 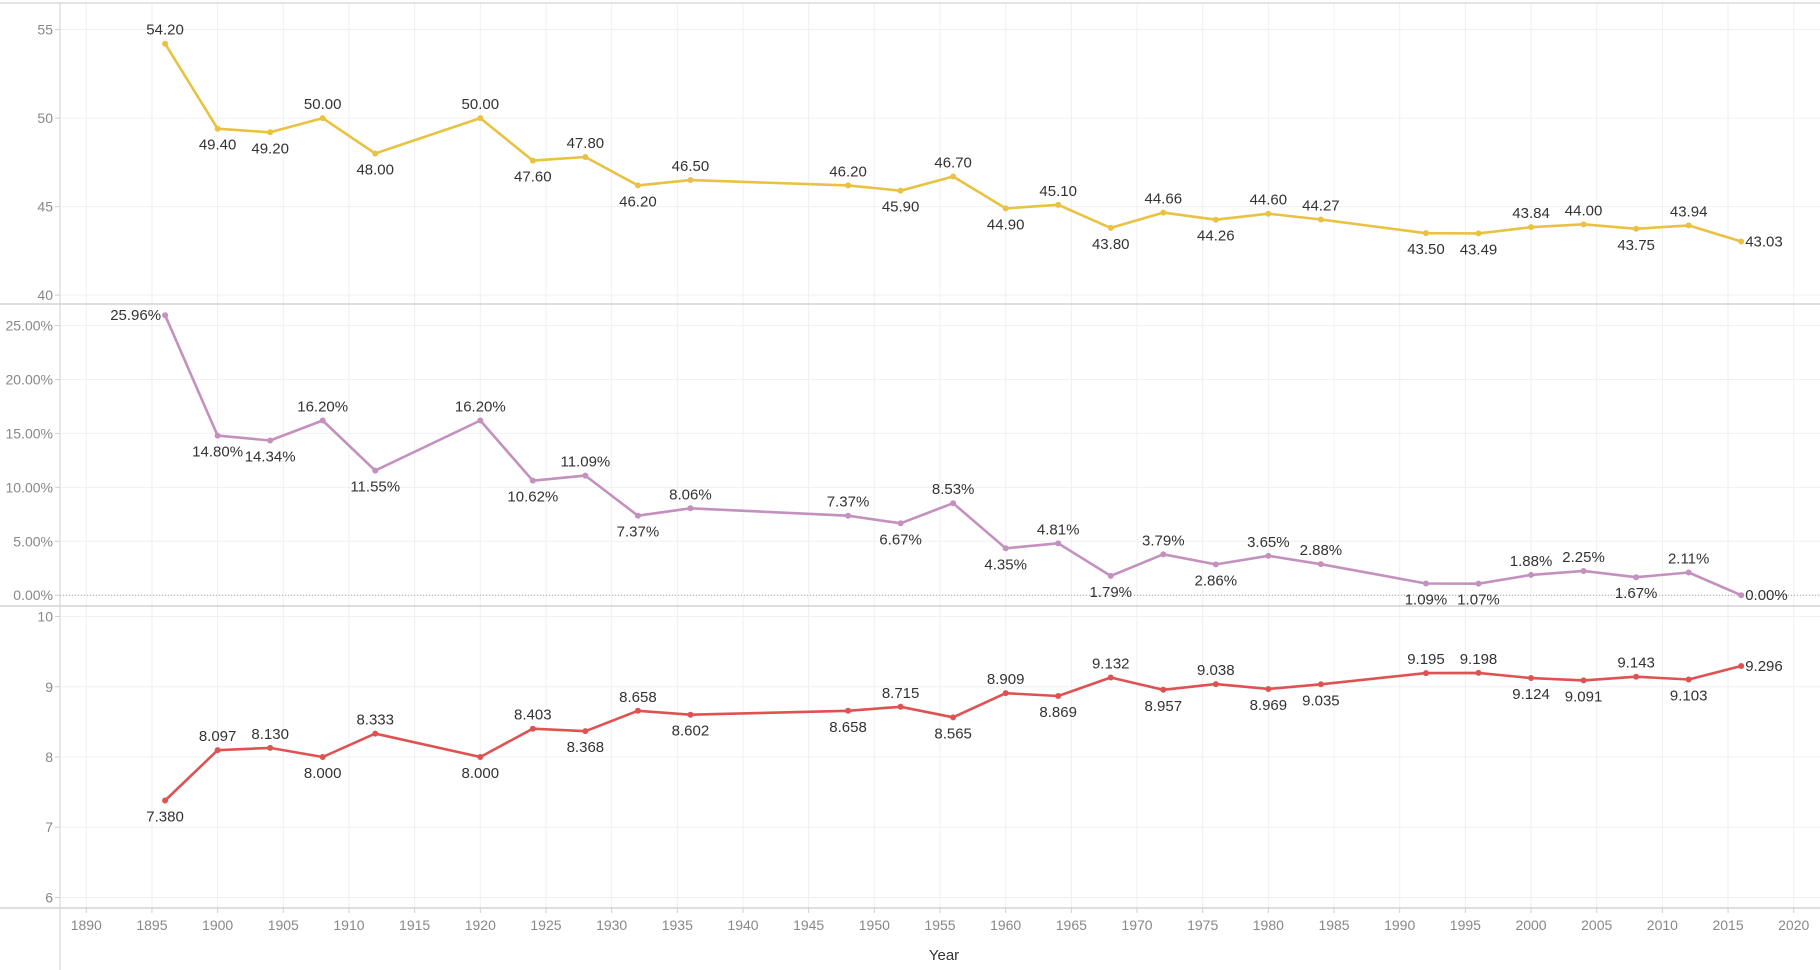 I want to click on data-label: 2.11%, so click(x=1688, y=558).